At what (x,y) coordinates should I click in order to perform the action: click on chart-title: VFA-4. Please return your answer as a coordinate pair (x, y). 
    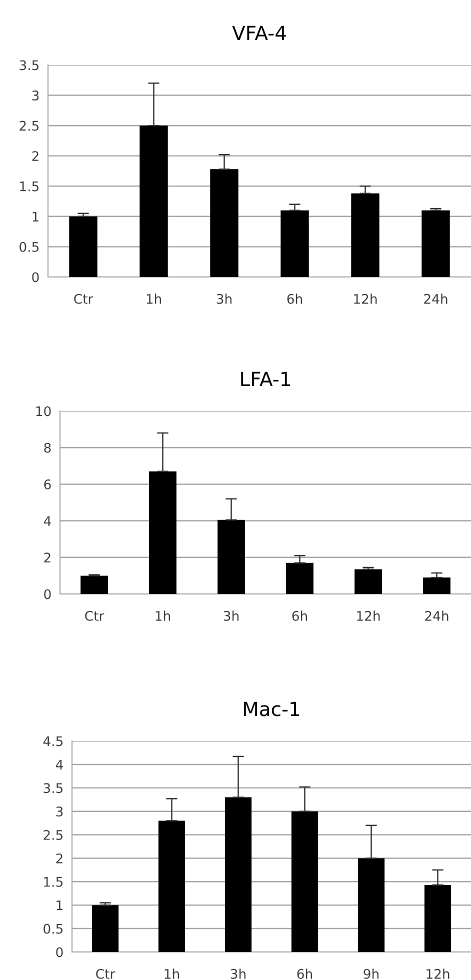
    Looking at the image, I should click on (259, 33).